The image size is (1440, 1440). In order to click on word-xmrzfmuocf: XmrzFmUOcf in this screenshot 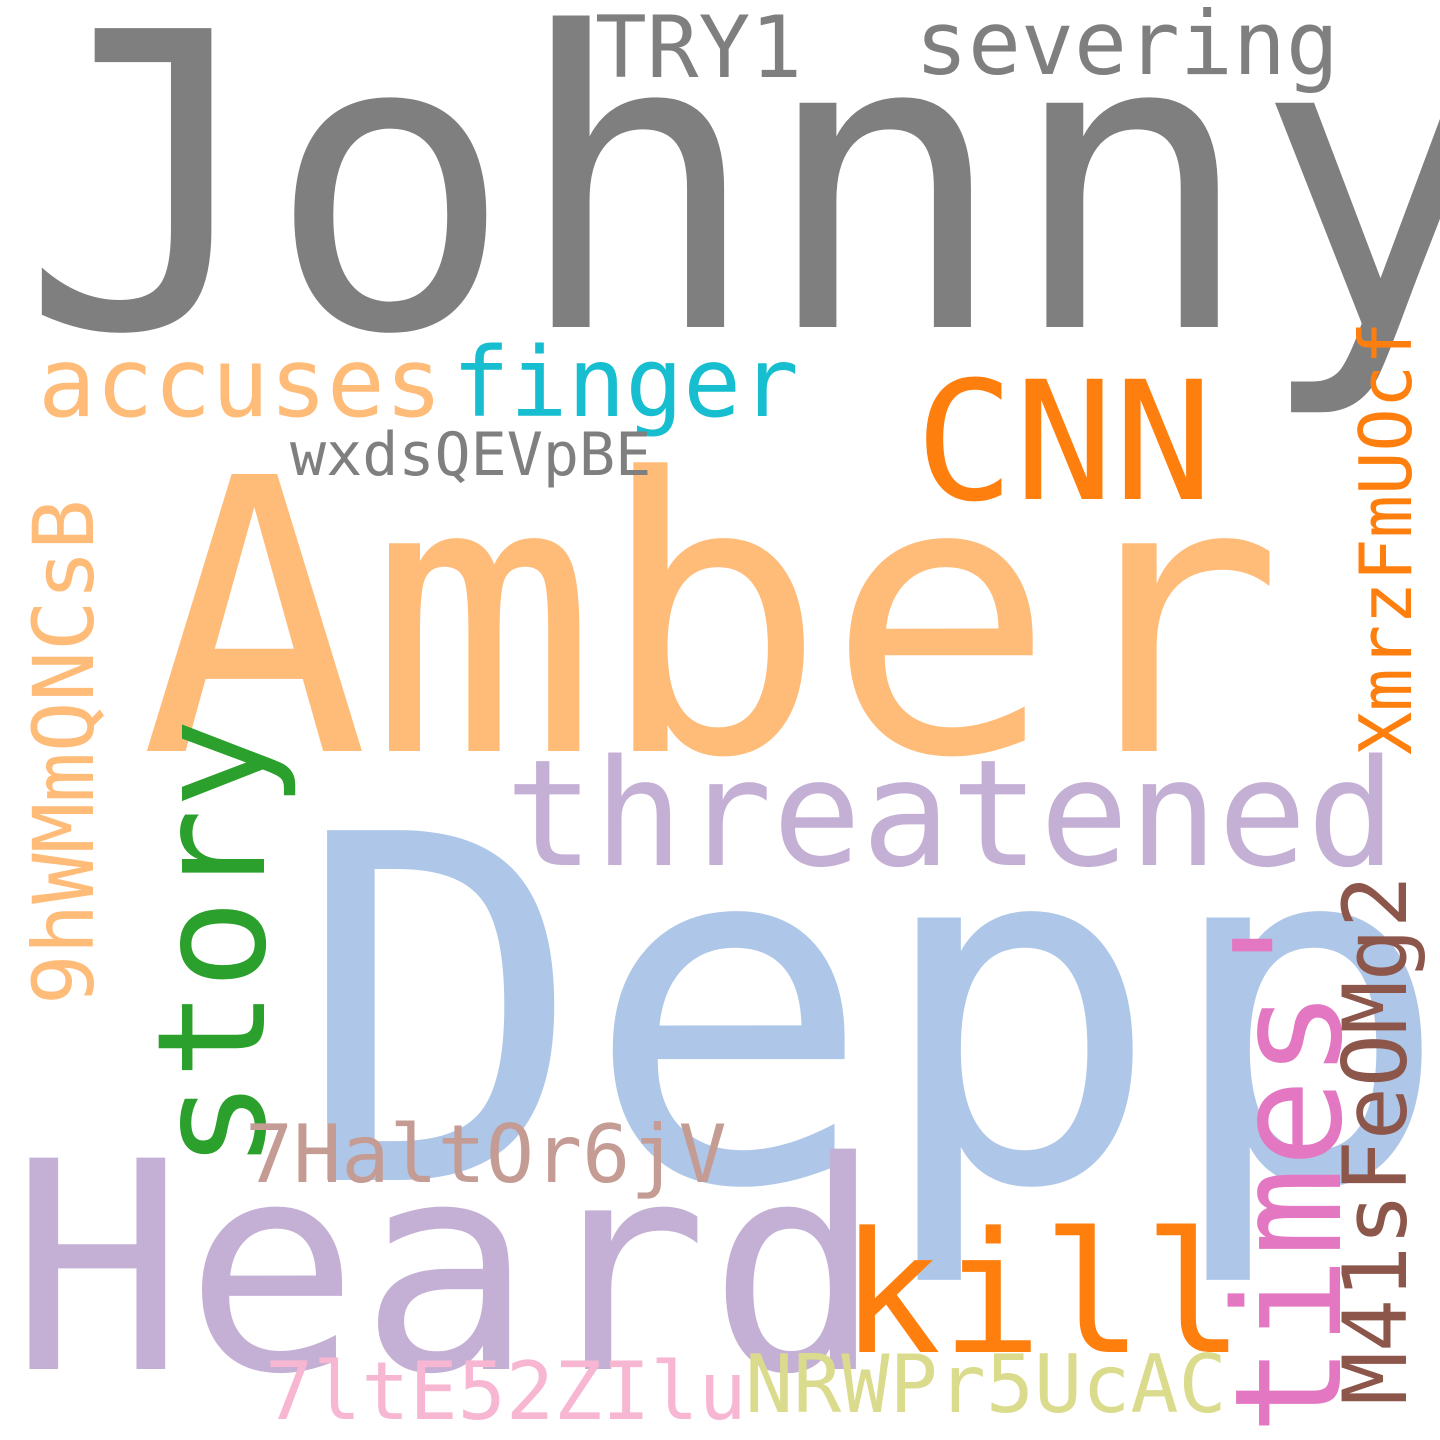, I will do `click(1386, 538)`.